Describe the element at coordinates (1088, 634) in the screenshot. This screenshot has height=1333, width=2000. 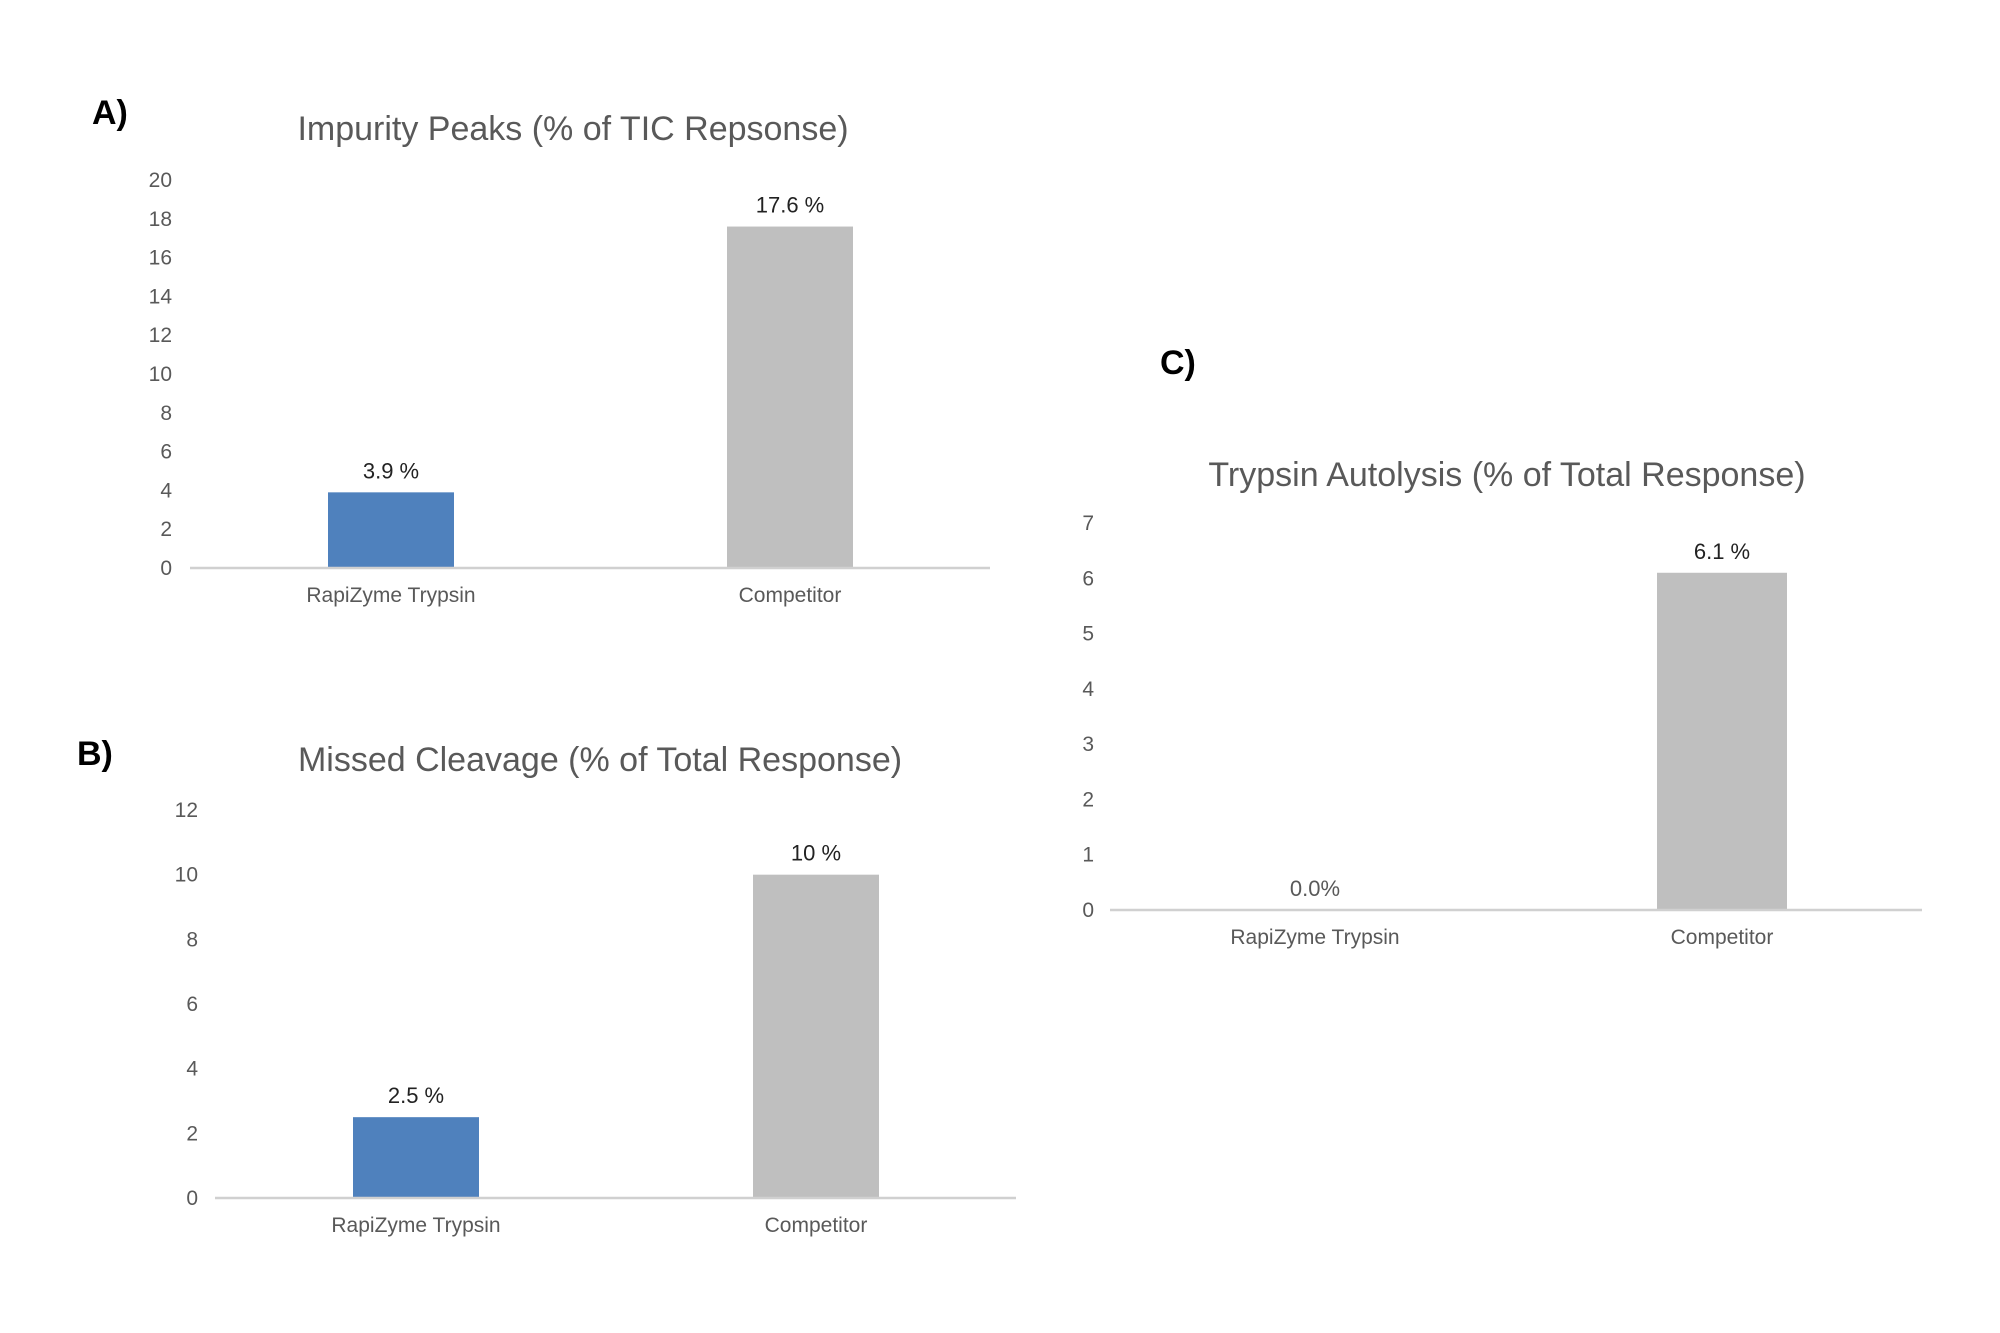
I see `y-tick-label: 5` at that location.